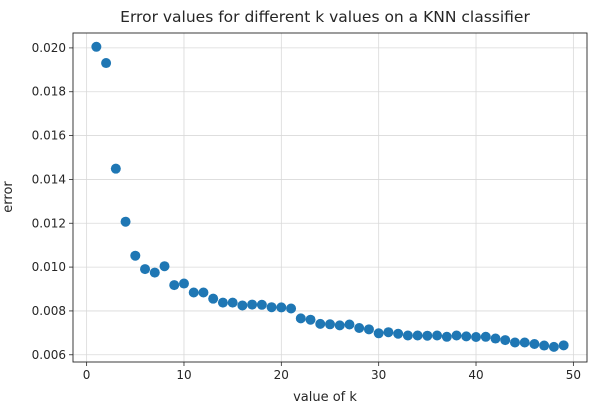 This screenshot has width=615, height=418. Describe the element at coordinates (49, 179) in the screenshot. I see `y-tick-label: 0.014` at that location.